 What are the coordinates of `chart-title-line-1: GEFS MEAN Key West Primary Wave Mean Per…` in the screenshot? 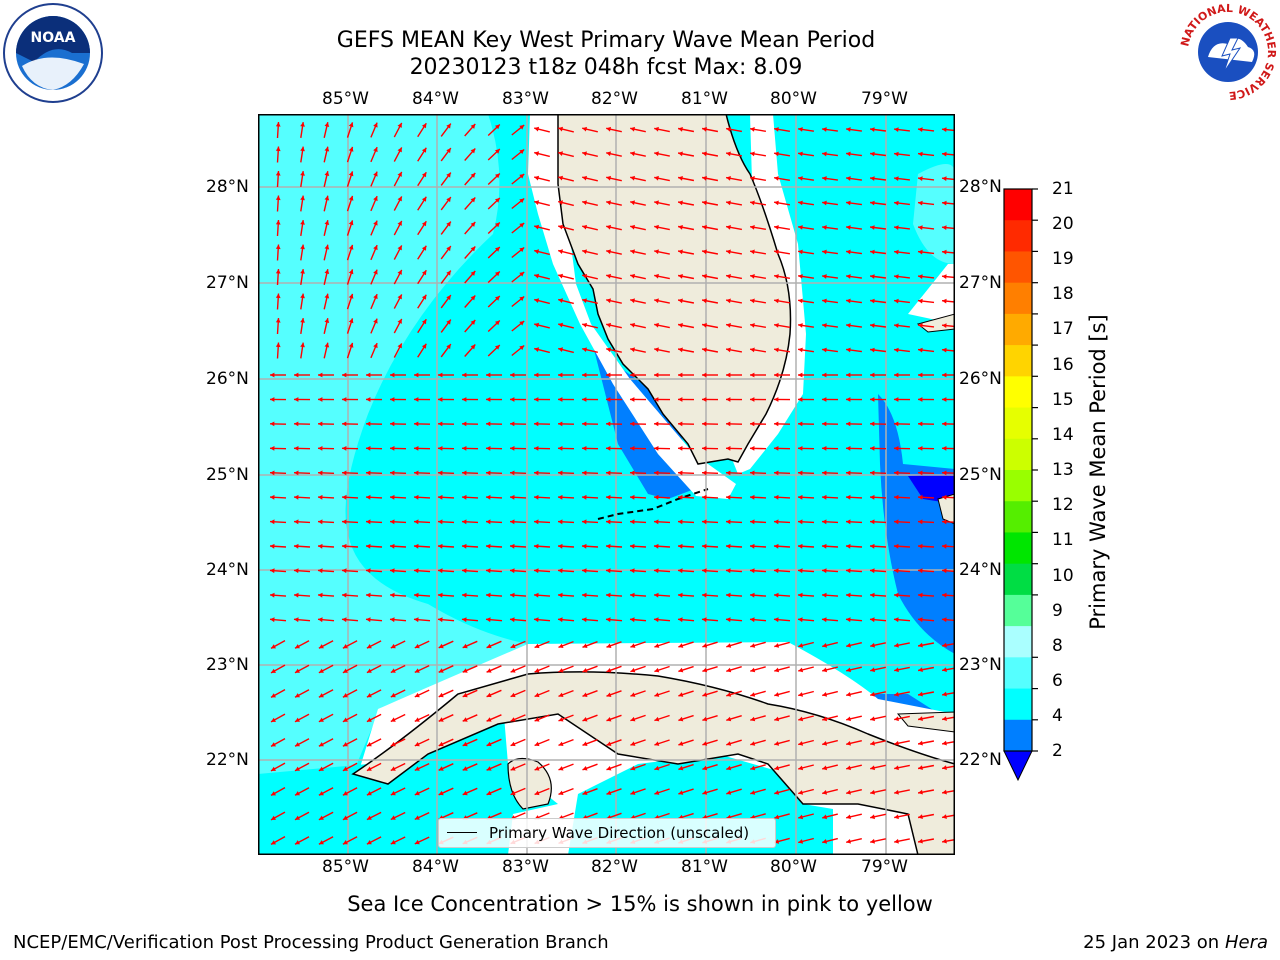 It's located at (606, 40).